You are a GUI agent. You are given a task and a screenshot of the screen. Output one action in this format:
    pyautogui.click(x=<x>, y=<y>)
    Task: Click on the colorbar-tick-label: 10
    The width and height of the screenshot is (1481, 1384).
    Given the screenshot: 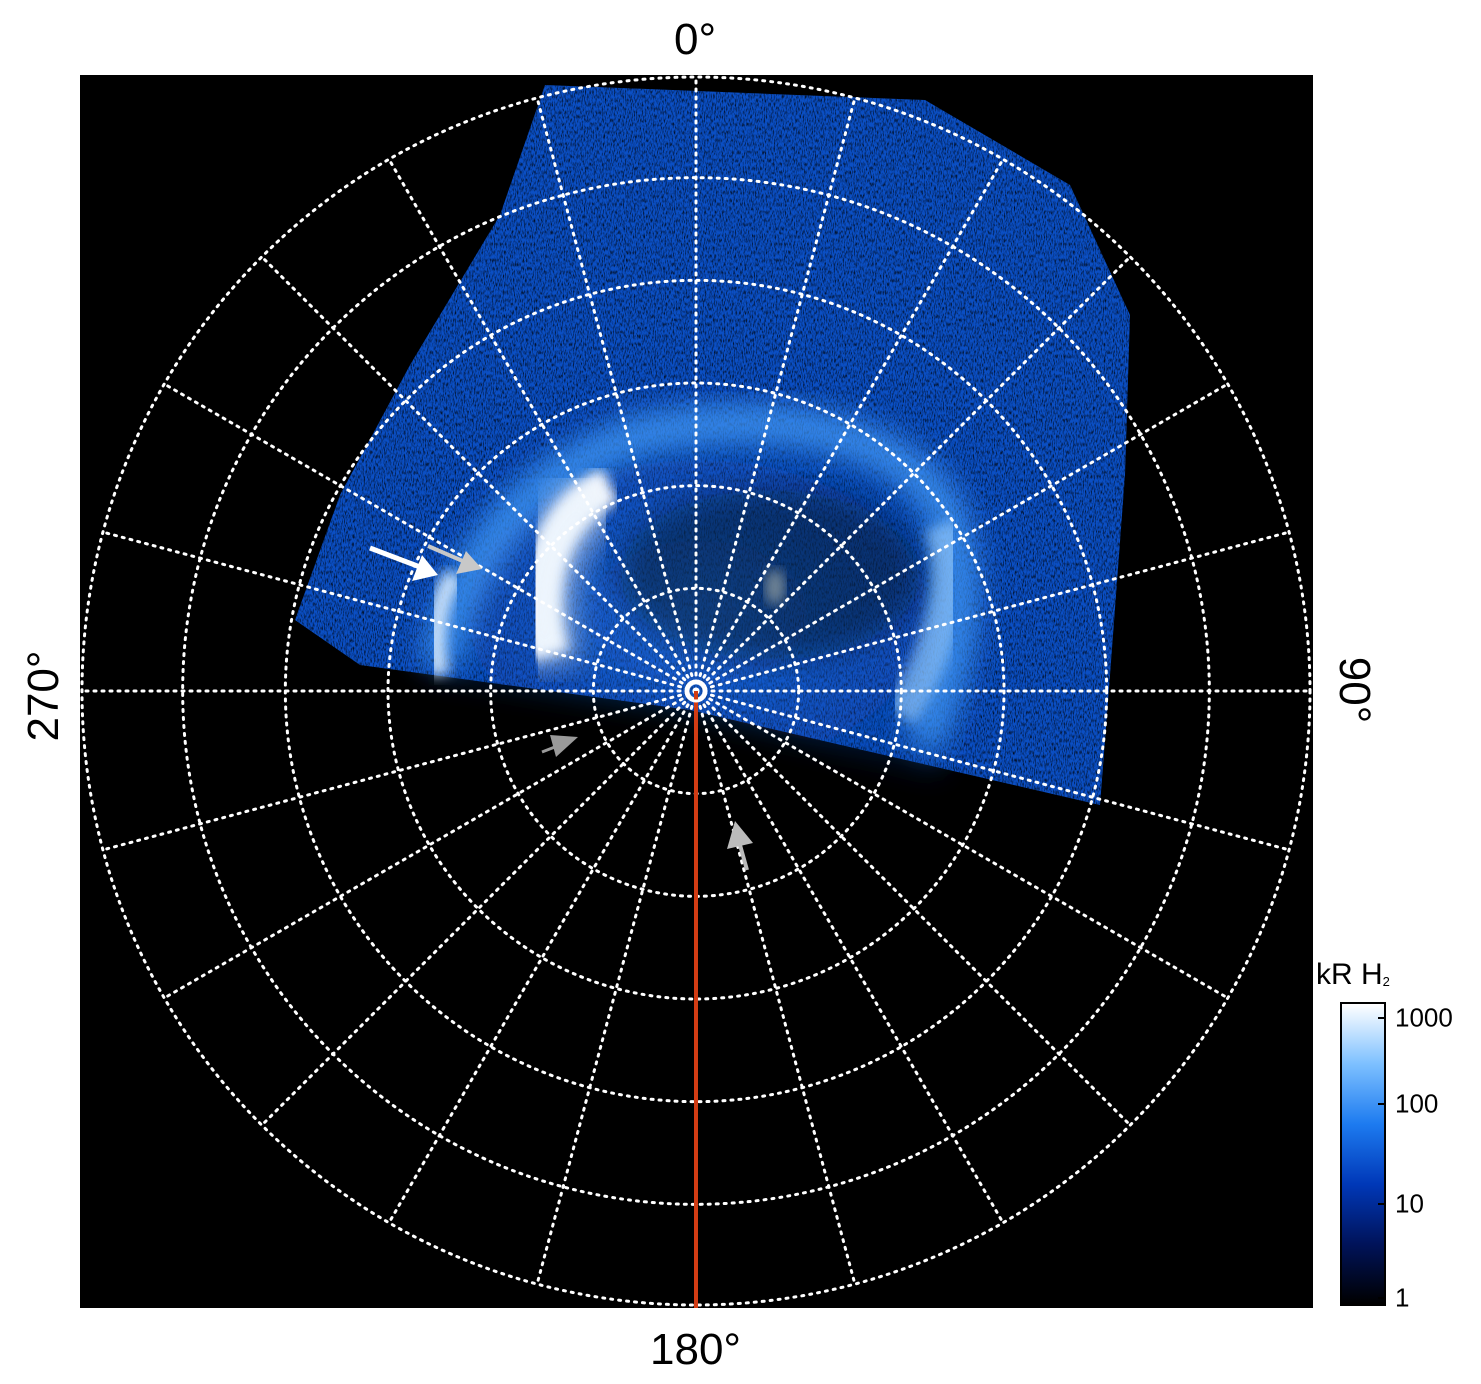 What is the action you would take?
    pyautogui.click(x=1409, y=1203)
    